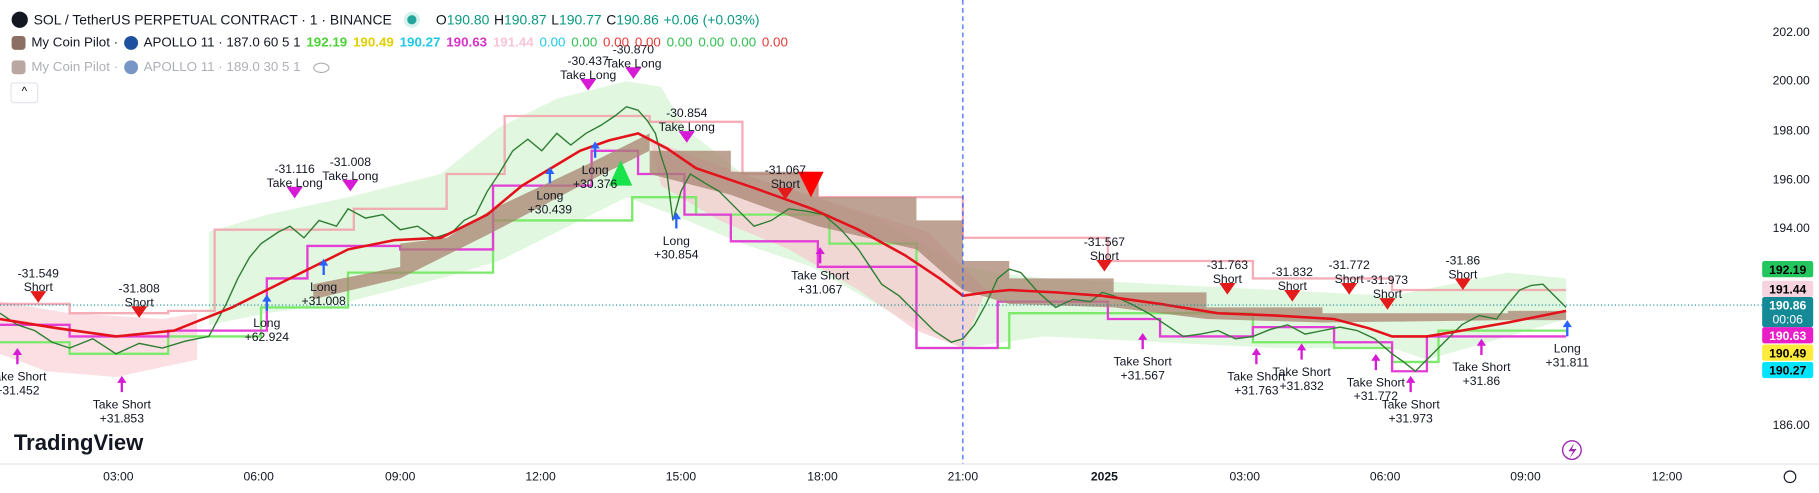 The height and width of the screenshot is (493, 1819). I want to click on price-tick-label: 202.00, so click(1791, 32).